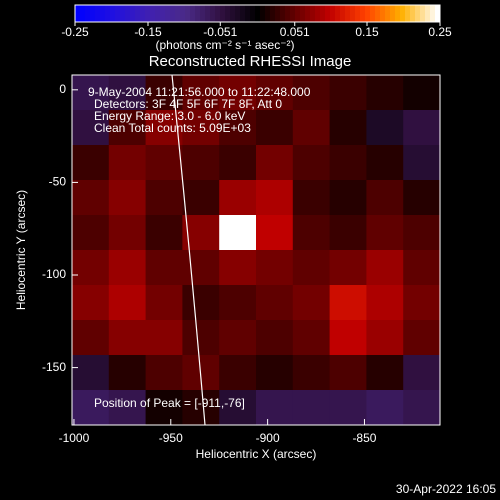 The image size is (500, 500). Describe the element at coordinates (54, 367) in the screenshot. I see `y-tick-label: -150` at that location.